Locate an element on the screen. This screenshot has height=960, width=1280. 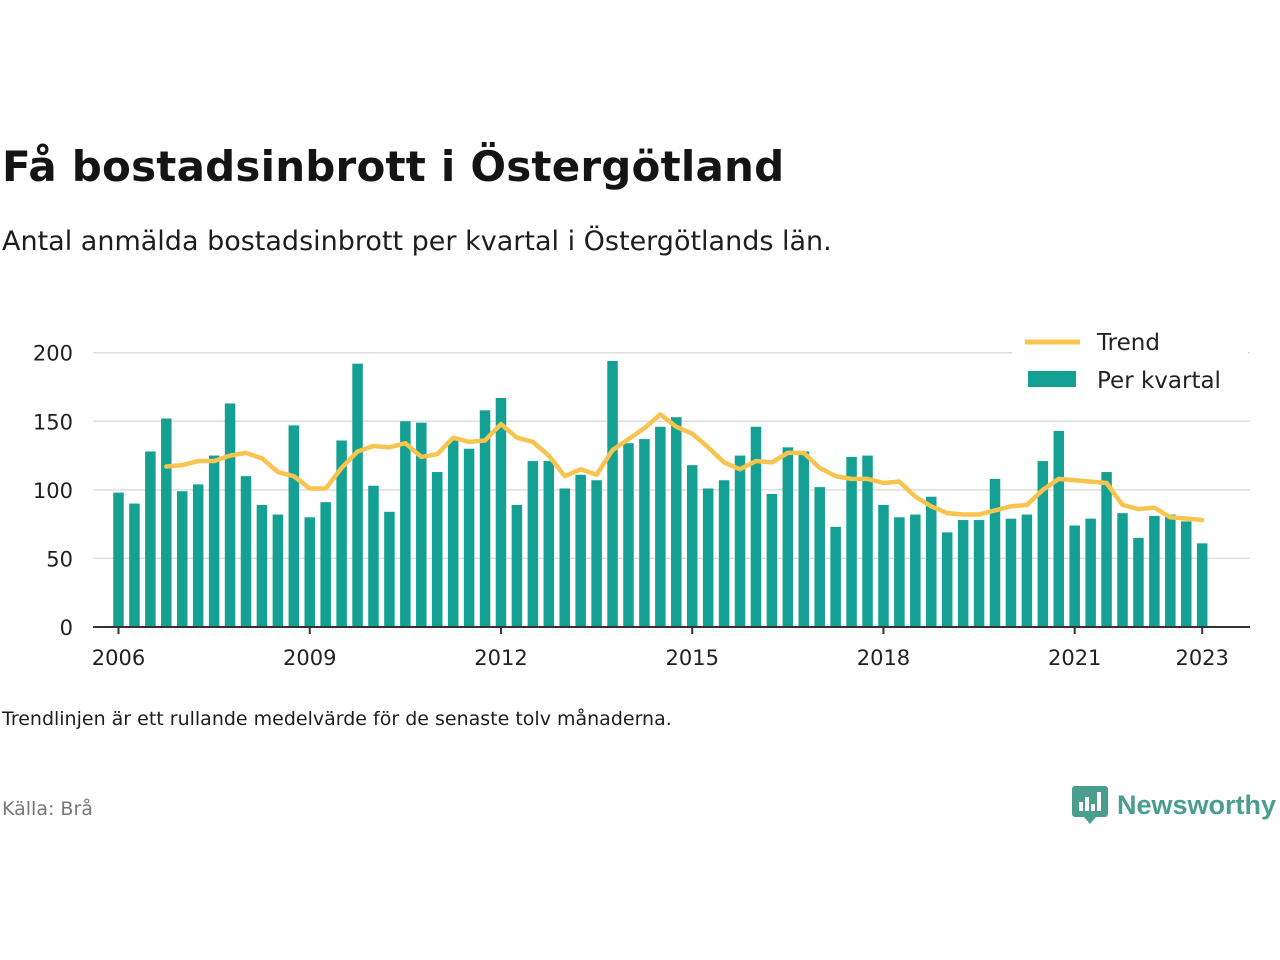
x-tick-label-2023: 2023 is located at coordinates (1201, 658).